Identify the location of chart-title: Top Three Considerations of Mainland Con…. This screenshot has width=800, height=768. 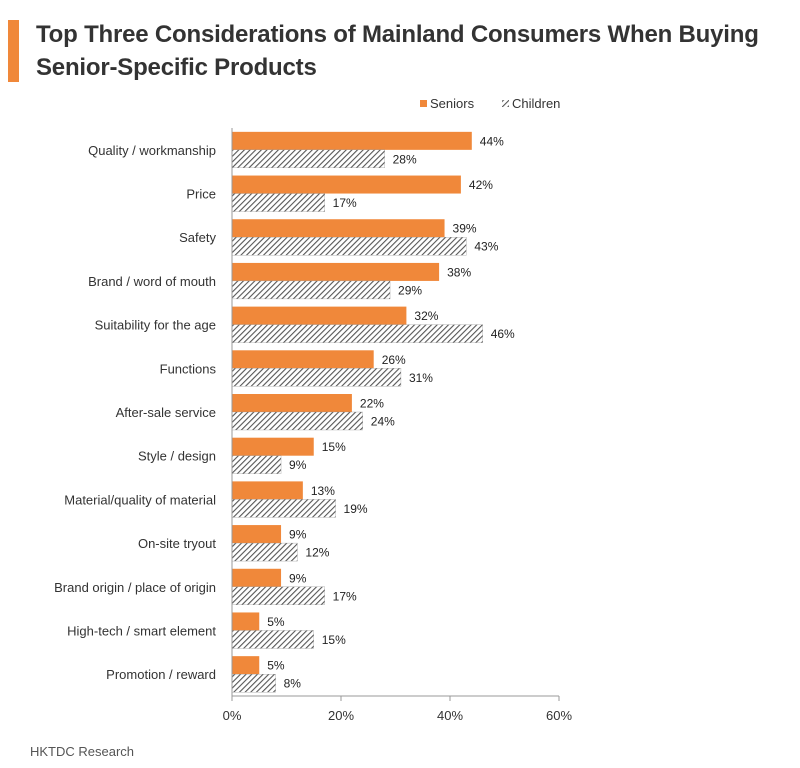
(397, 51).